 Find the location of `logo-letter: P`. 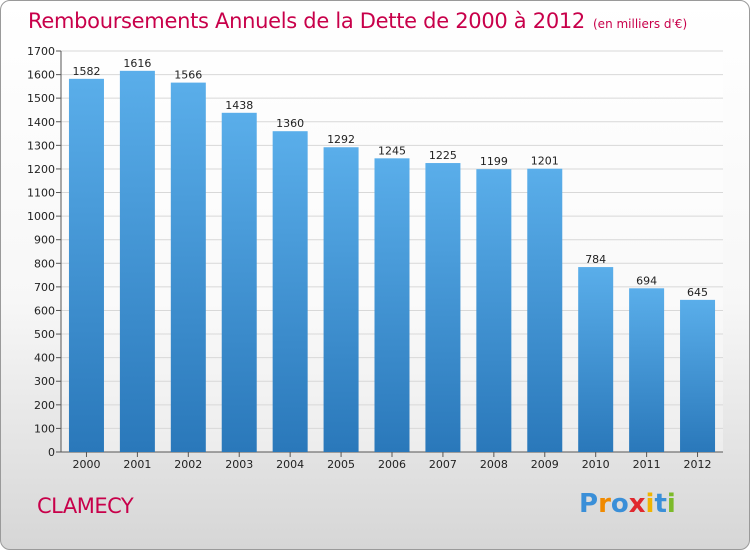

logo-letter: P is located at coordinates (589, 504).